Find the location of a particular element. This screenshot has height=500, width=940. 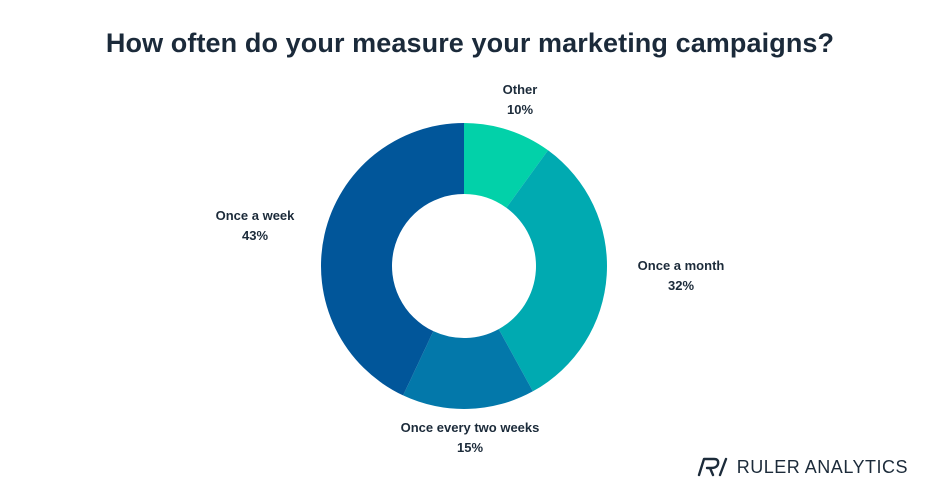

slice-label-once-a-month: Once a month 32% is located at coordinates (681, 276).